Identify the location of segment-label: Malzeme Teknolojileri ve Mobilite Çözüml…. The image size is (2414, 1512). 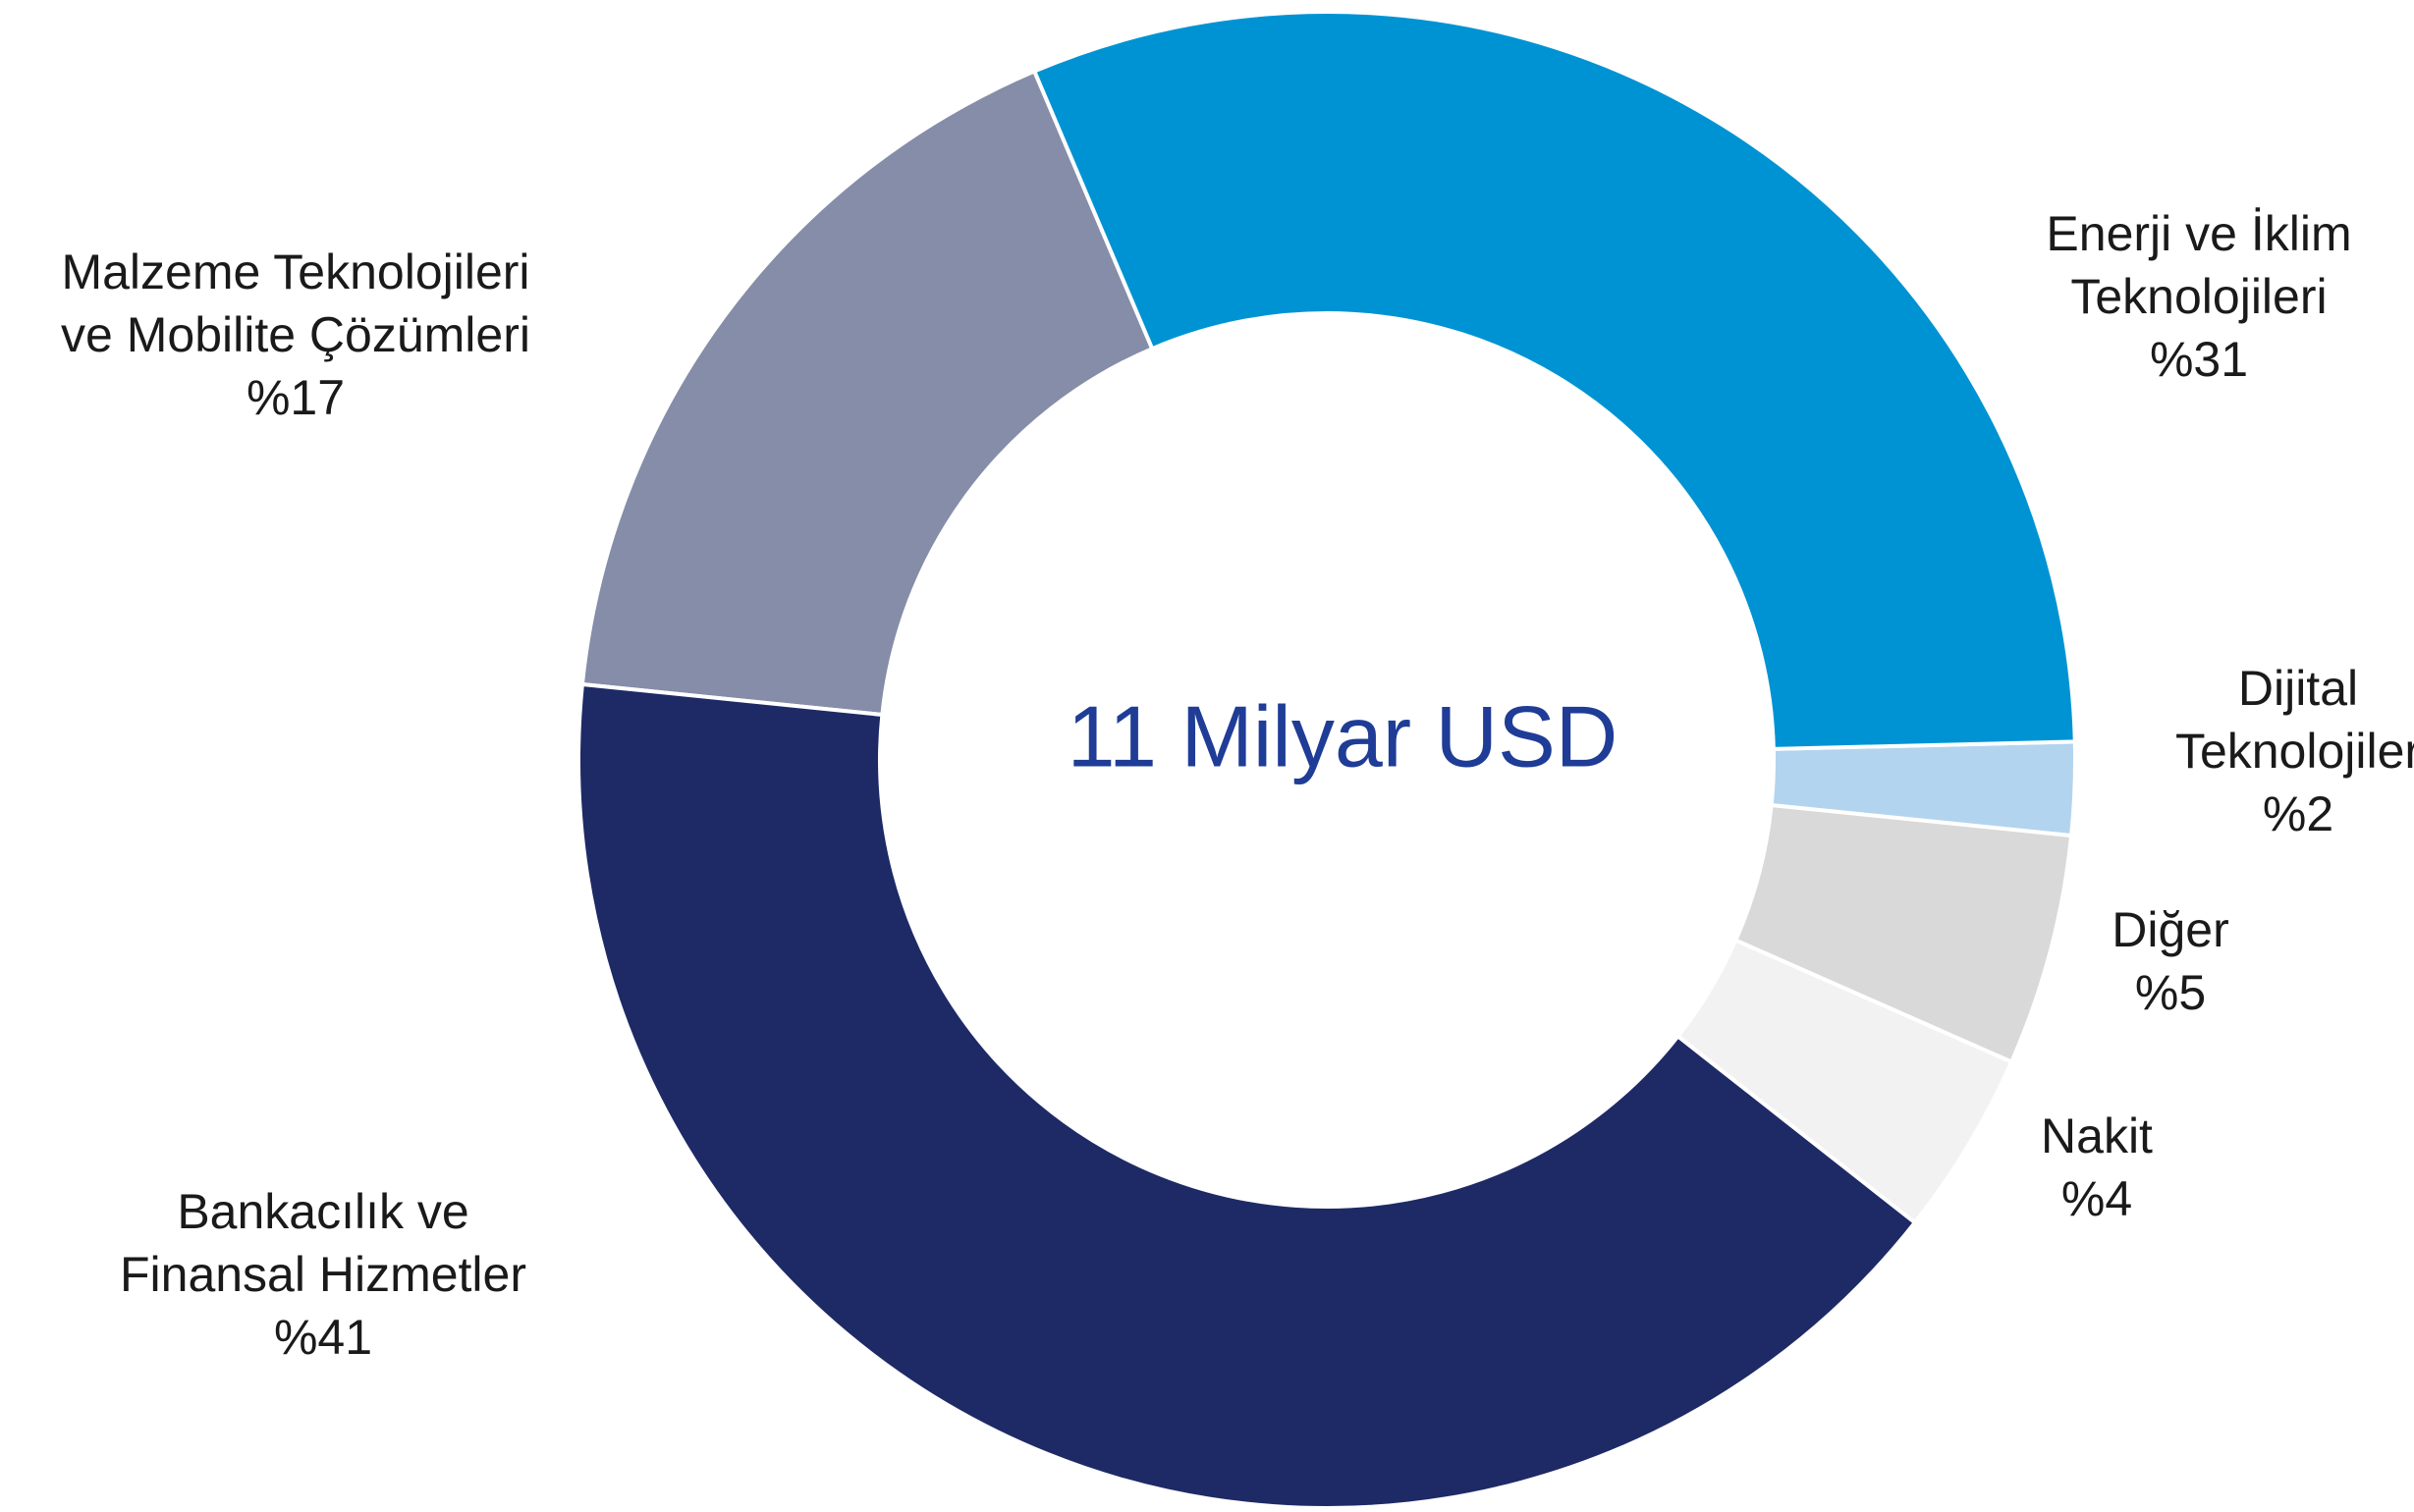
(319, 335).